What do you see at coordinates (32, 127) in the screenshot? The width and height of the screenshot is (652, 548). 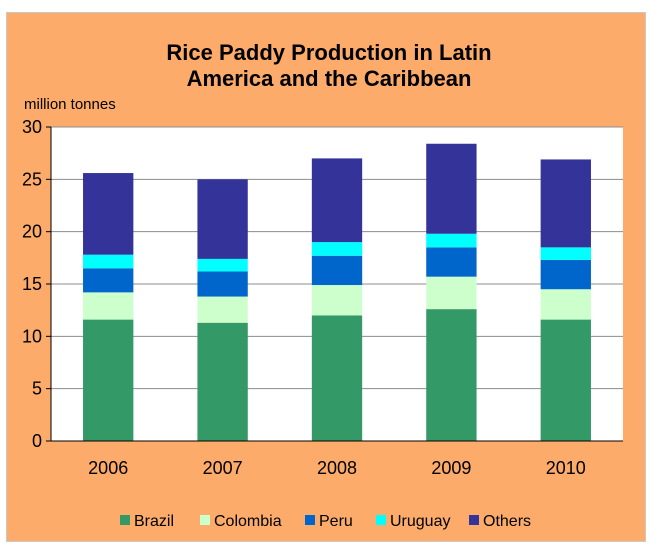 I see `y-tick-label: 30` at bounding box center [32, 127].